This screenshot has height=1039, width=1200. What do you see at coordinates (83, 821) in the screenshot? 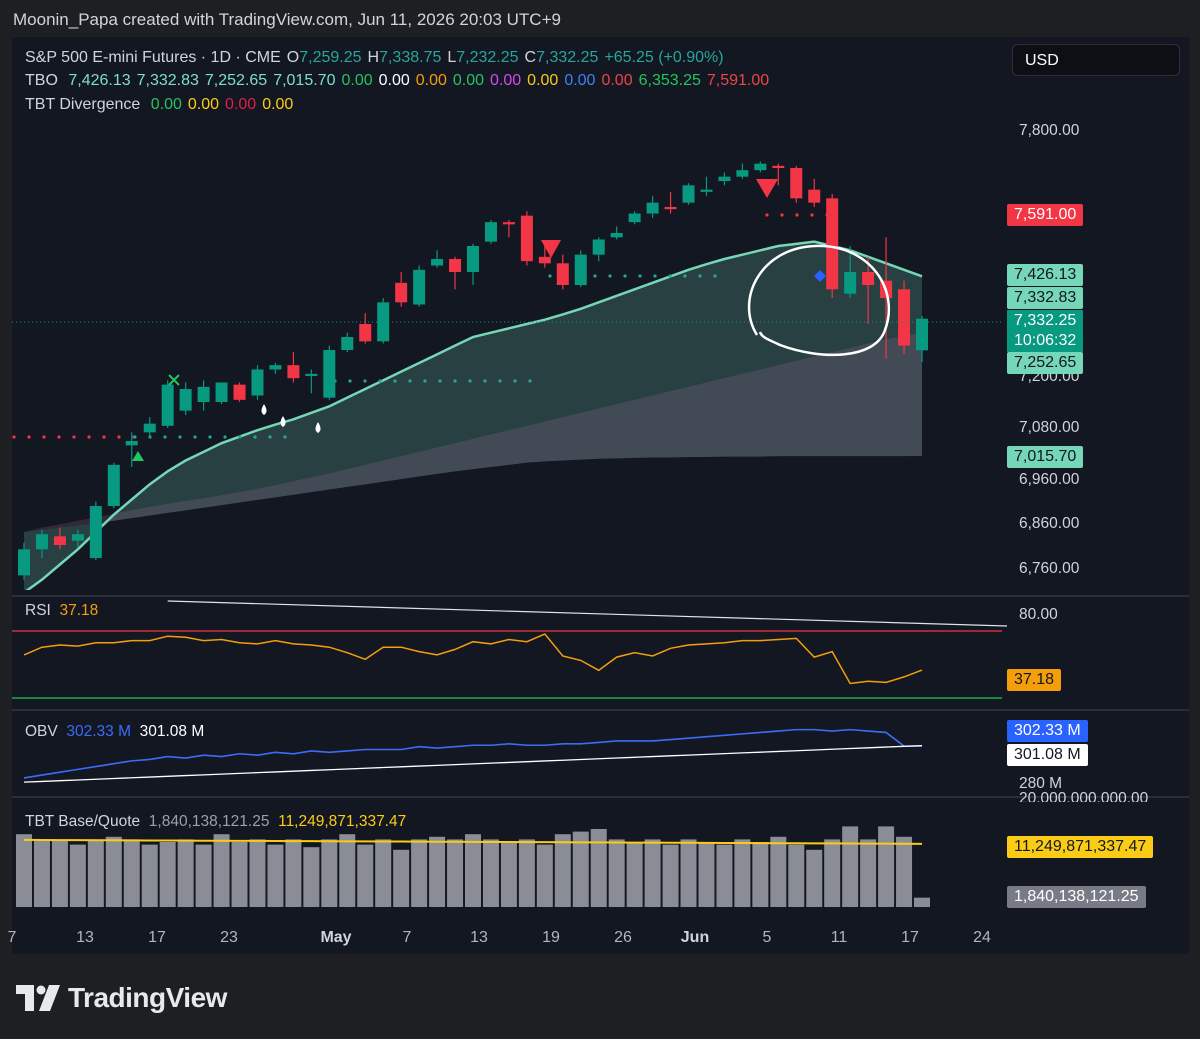
I see `bq-name: TBT Base/Quote` at bounding box center [83, 821].